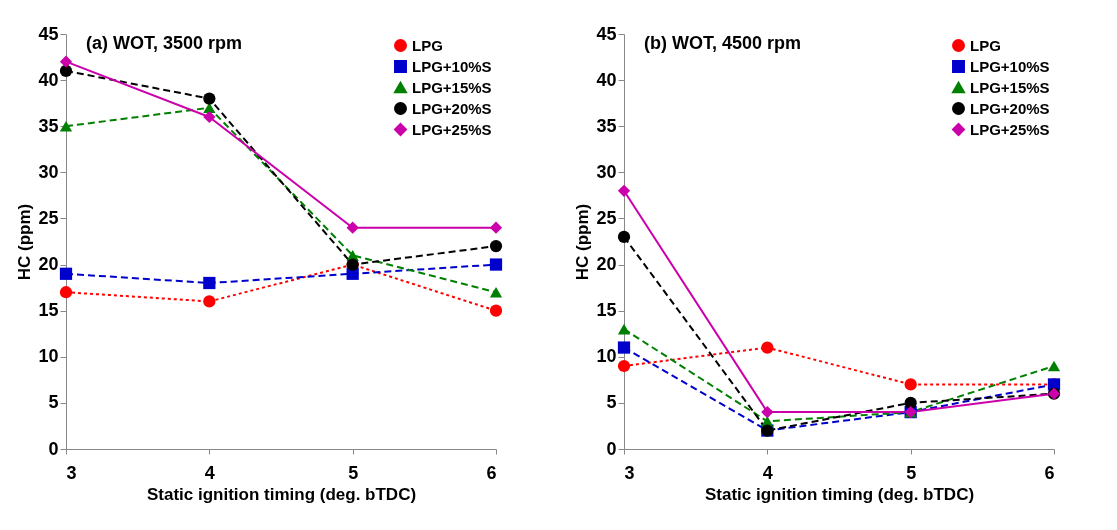 This screenshot has width=1117, height=530. I want to click on chart-title: (a) WOT, 3500 rpm, so click(164, 43).